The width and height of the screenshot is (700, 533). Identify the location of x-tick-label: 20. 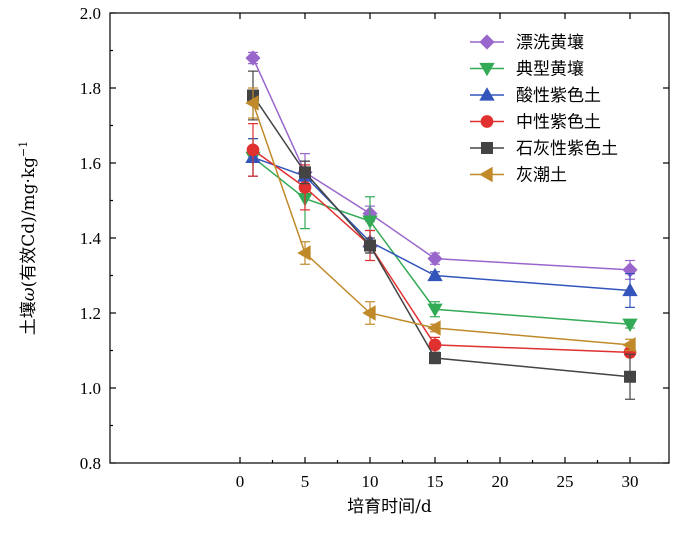
(500, 481).